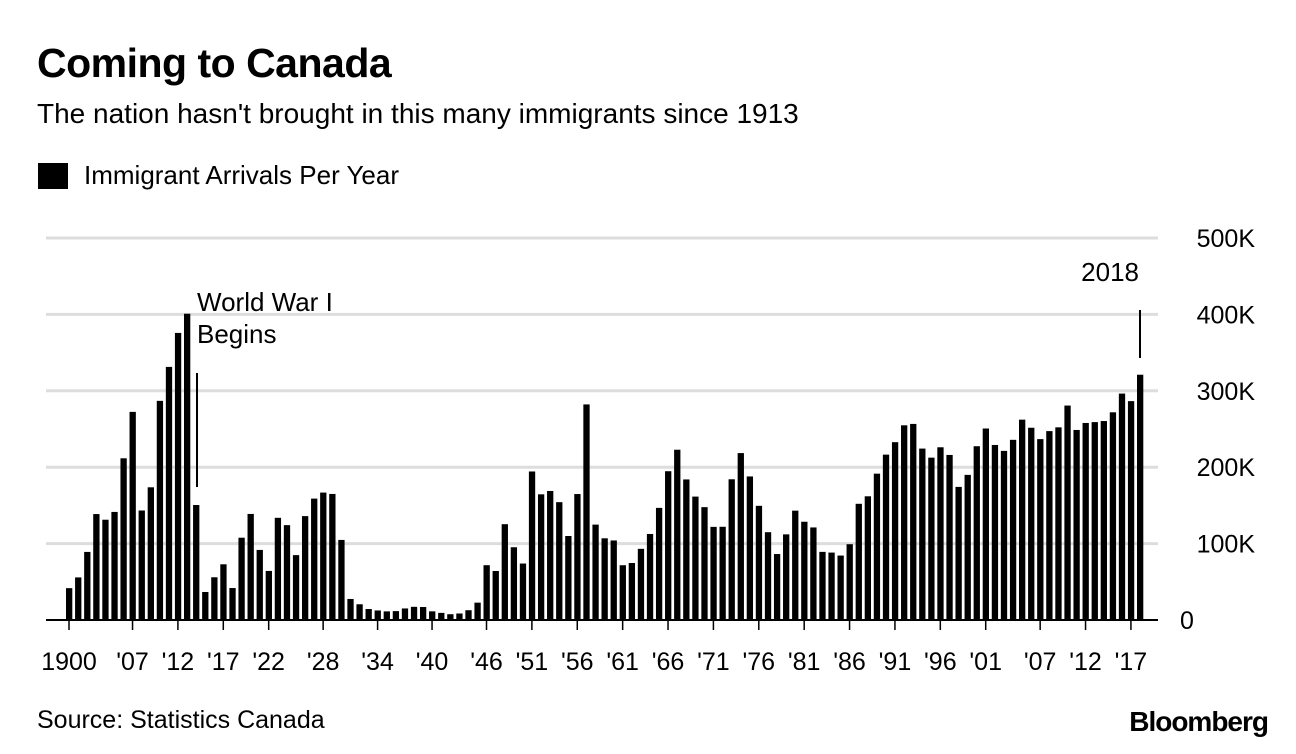 This screenshot has width=1296, height=754. Describe the element at coordinates (541, 557) in the screenshot. I see `bar-1952` at that location.